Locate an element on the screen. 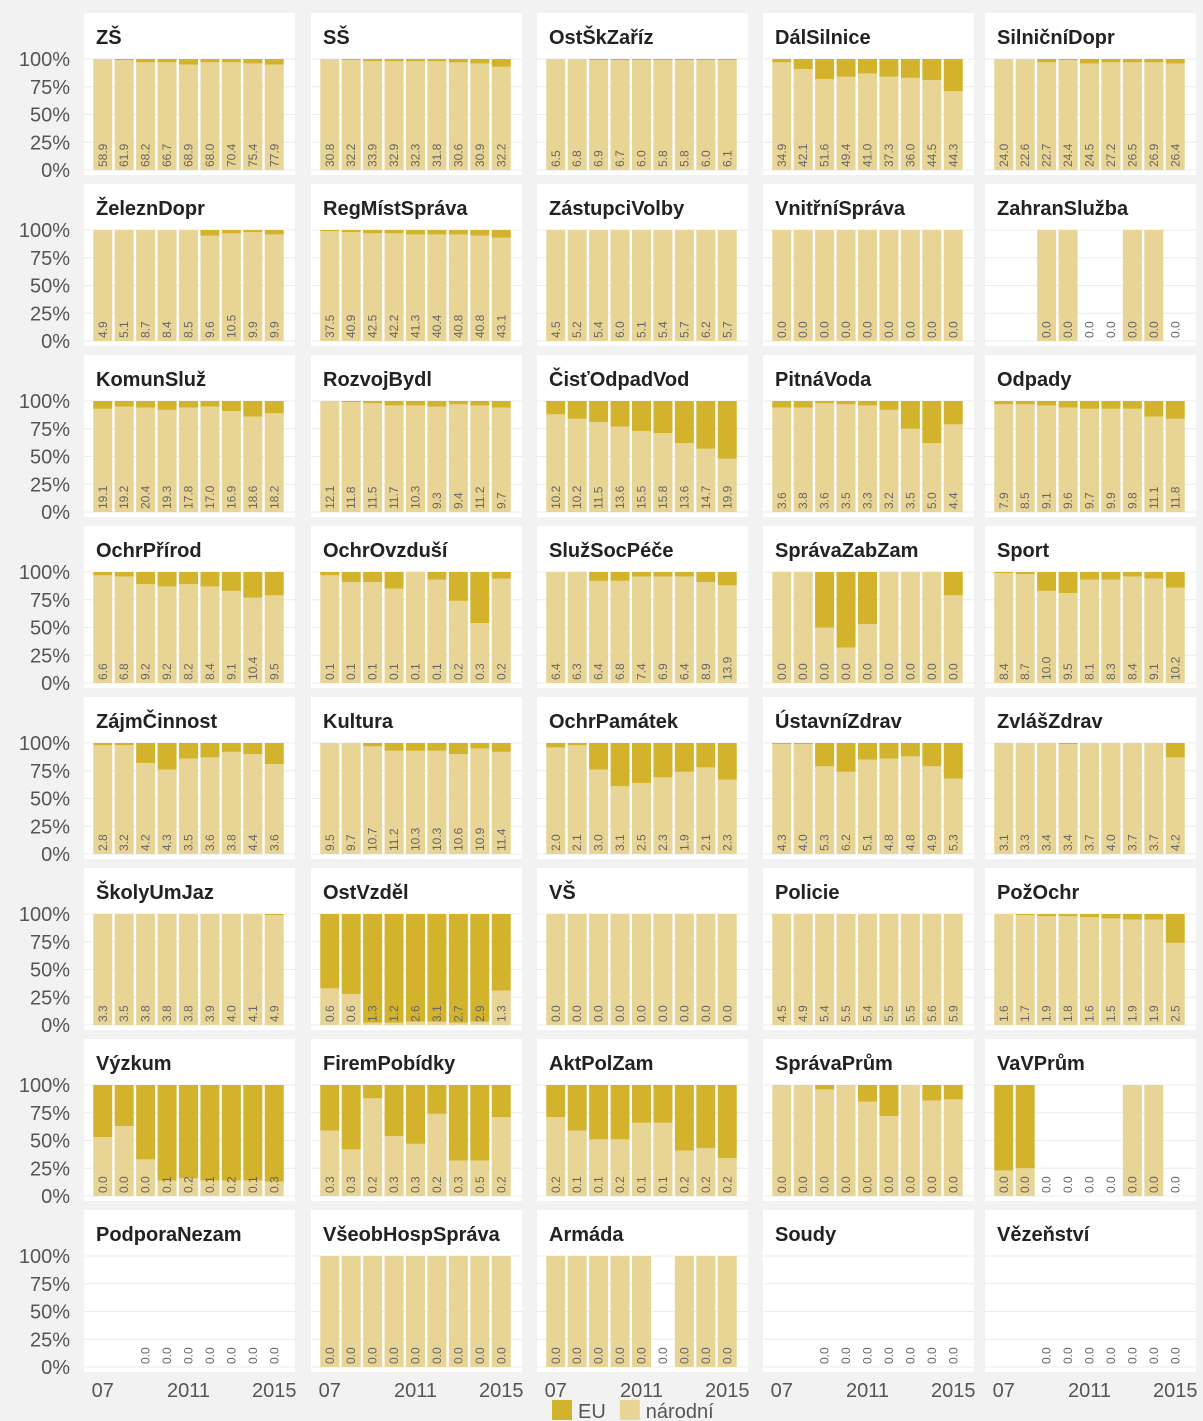  value-label: 11.7 is located at coordinates (394, 497).